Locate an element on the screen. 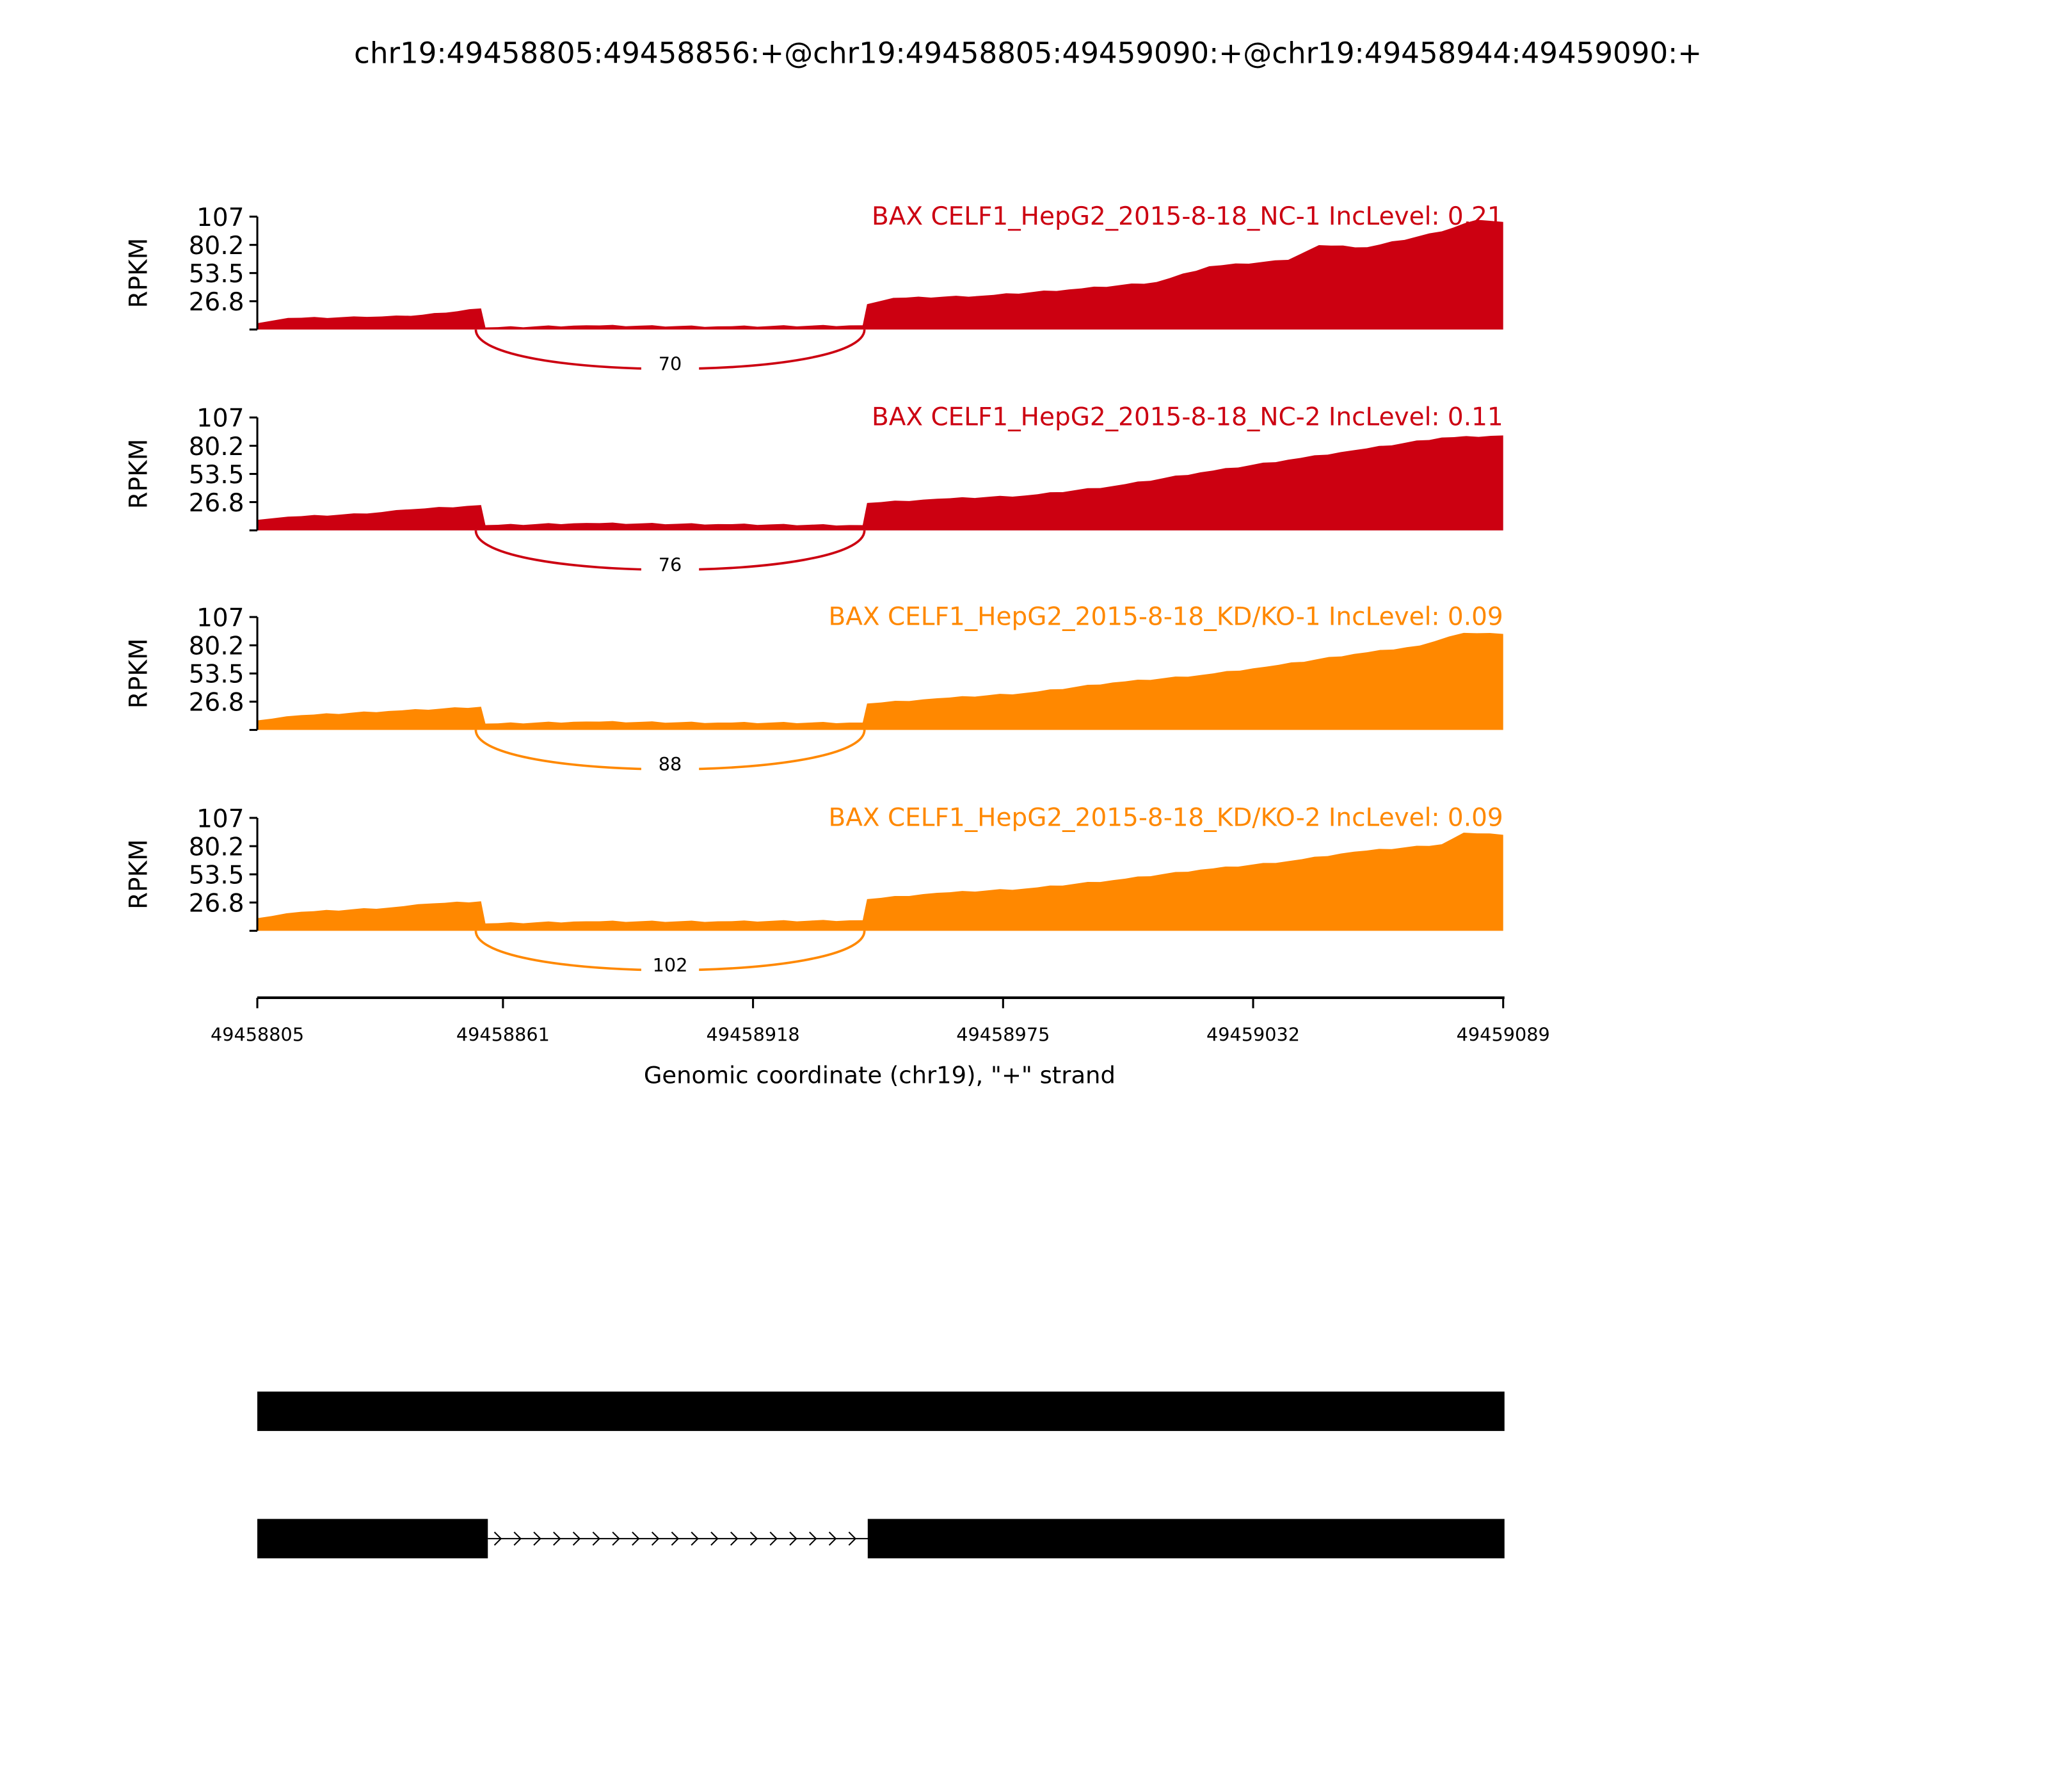 The width and height of the screenshot is (2048, 1792). x-tick-label: 49458861 is located at coordinates (503, 1035).